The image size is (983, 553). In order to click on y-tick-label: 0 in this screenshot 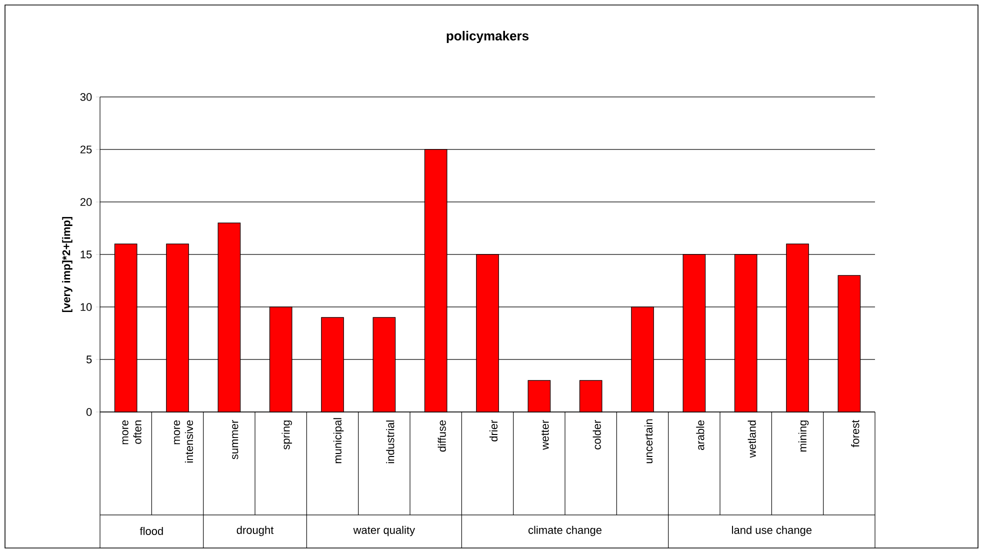, I will do `click(89, 412)`.